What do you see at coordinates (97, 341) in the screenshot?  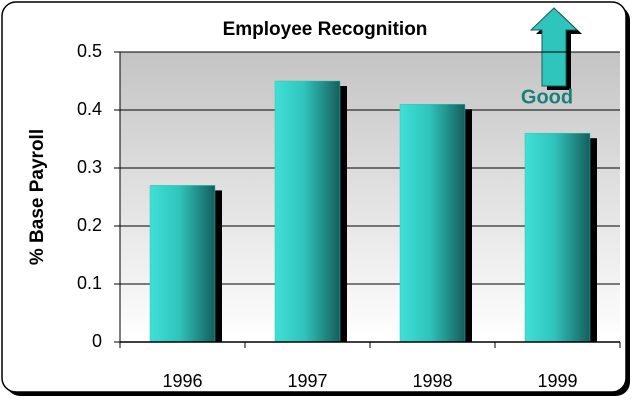 I see `y-tick-label: 0` at bounding box center [97, 341].